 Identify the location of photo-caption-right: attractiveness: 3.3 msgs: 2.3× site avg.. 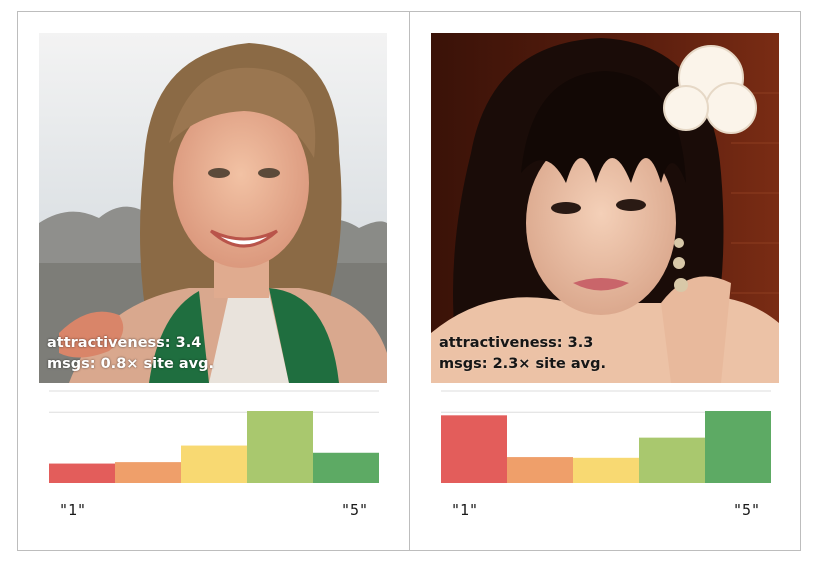
(522, 354).